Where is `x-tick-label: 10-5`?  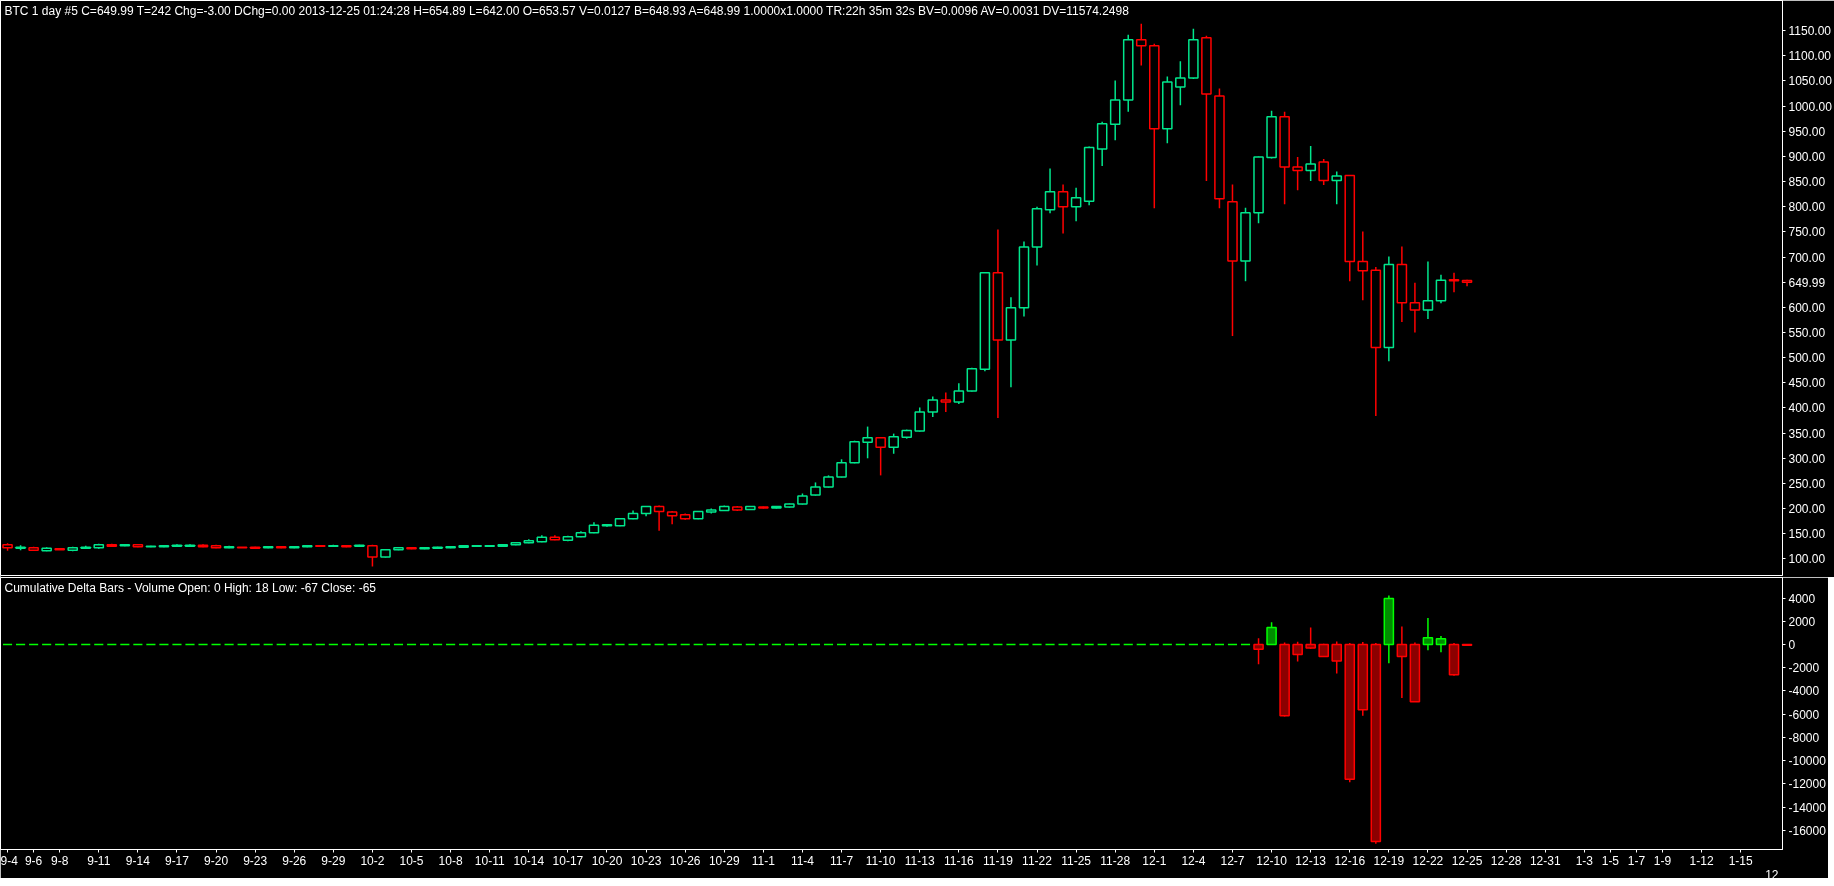 x-tick-label: 10-5 is located at coordinates (411, 860).